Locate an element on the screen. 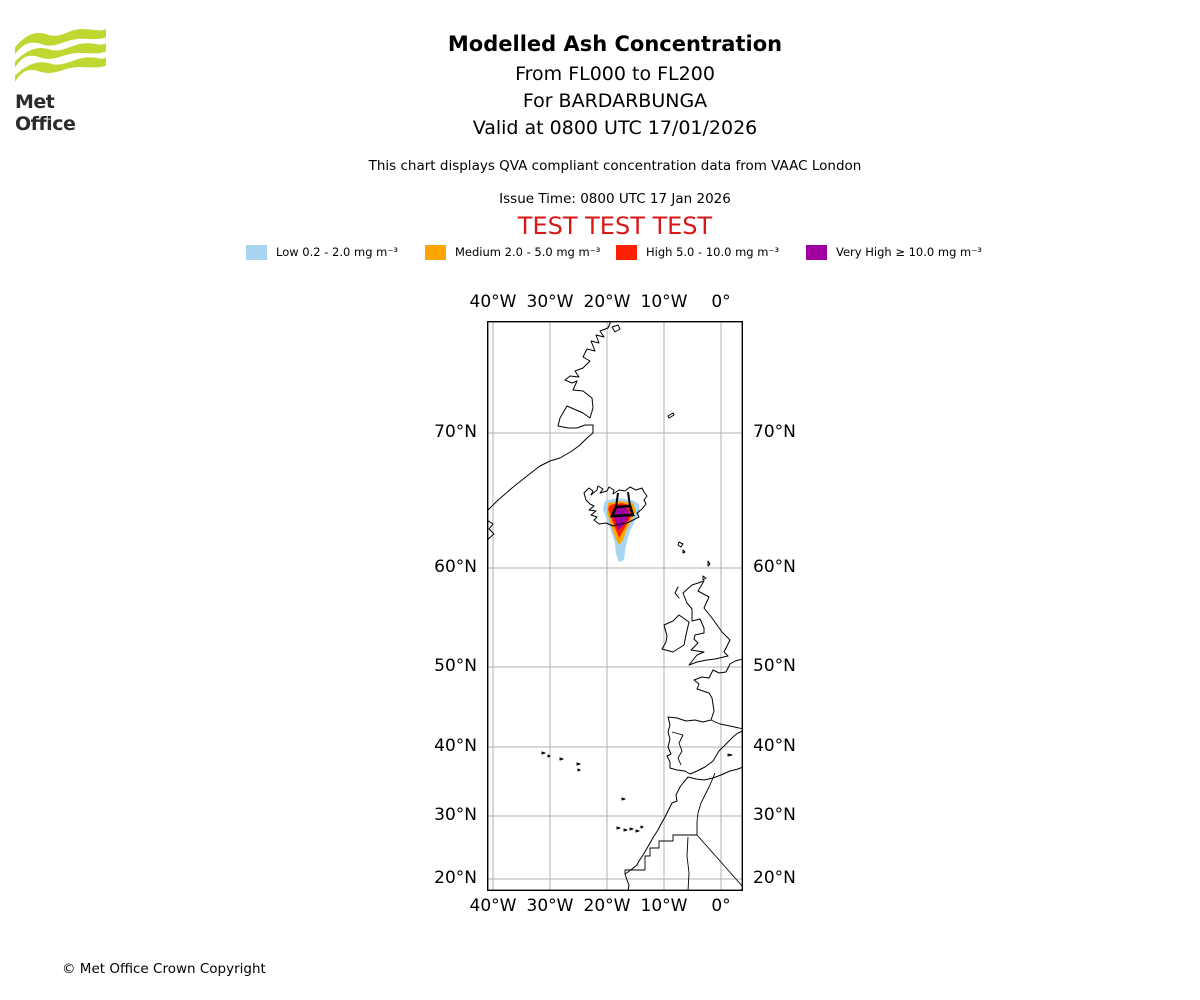 The image size is (1200, 1000). madeira-island is located at coordinates (623, 799).